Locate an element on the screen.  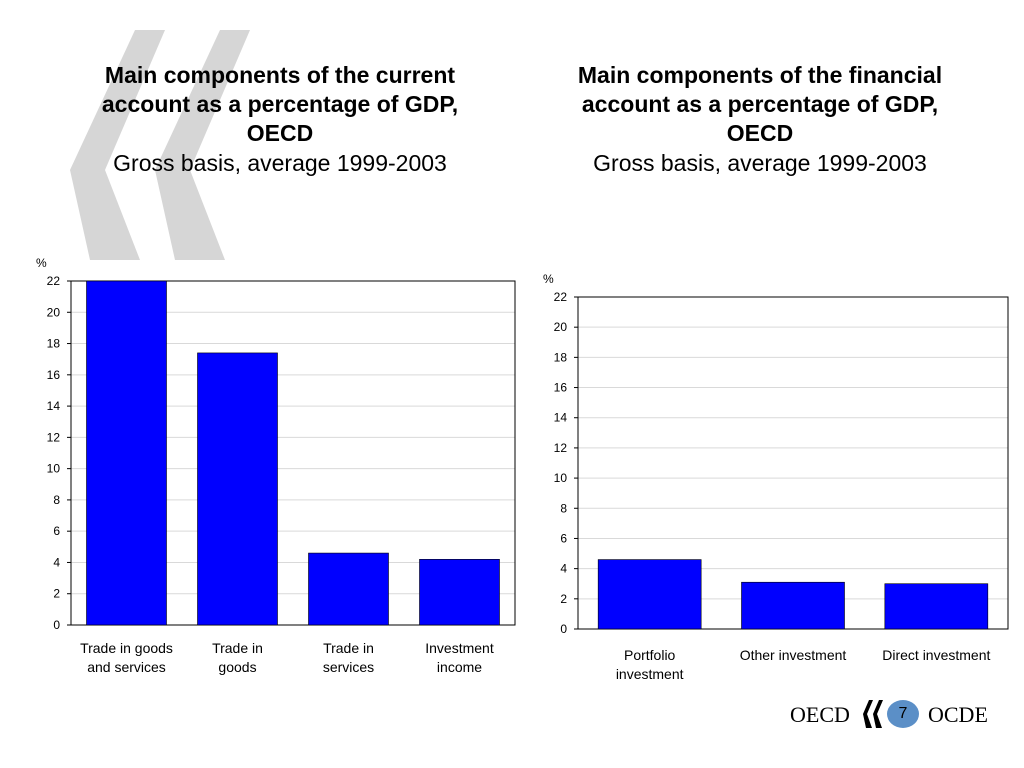
left-title-subtitle: Gross basis, average 1999-2003 is located at coordinates (280, 163).